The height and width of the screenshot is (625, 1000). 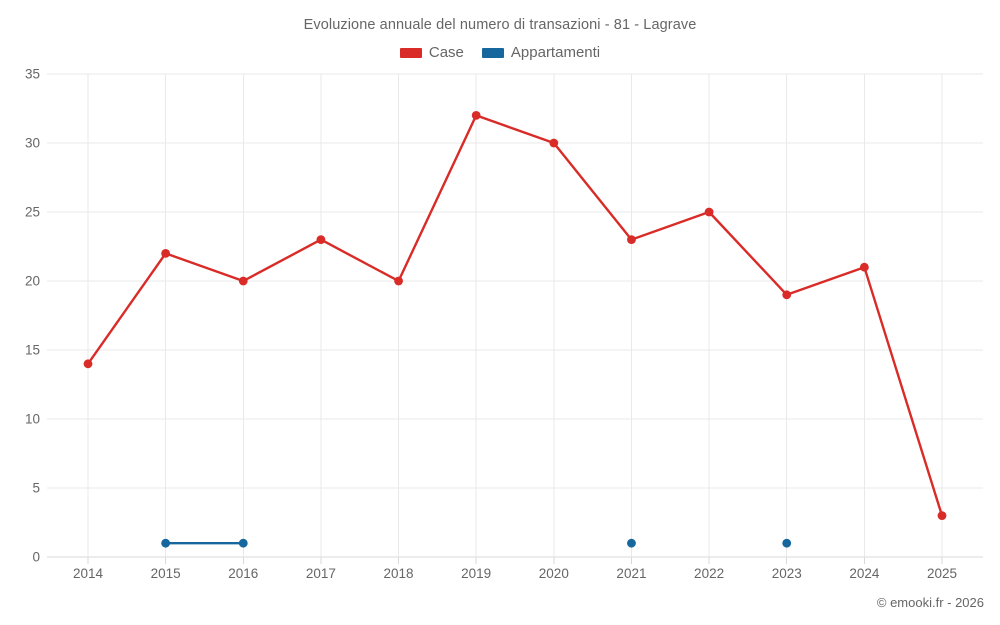 I want to click on data-point-case-2015, so click(x=166, y=253).